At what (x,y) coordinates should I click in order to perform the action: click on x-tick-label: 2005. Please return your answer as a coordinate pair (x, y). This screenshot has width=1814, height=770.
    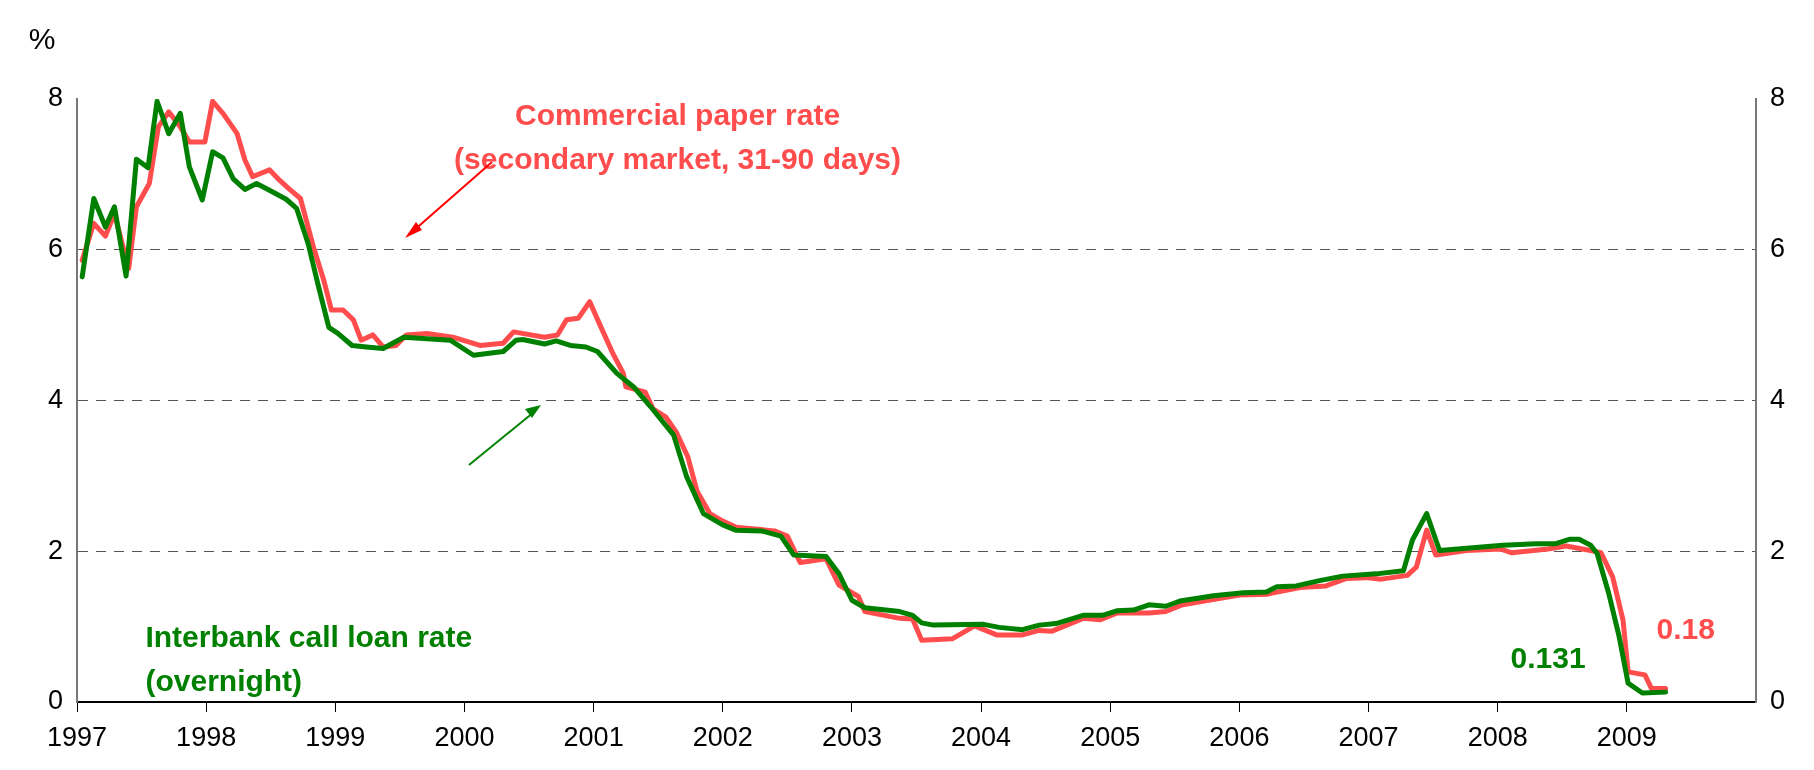
    Looking at the image, I should click on (1110, 736).